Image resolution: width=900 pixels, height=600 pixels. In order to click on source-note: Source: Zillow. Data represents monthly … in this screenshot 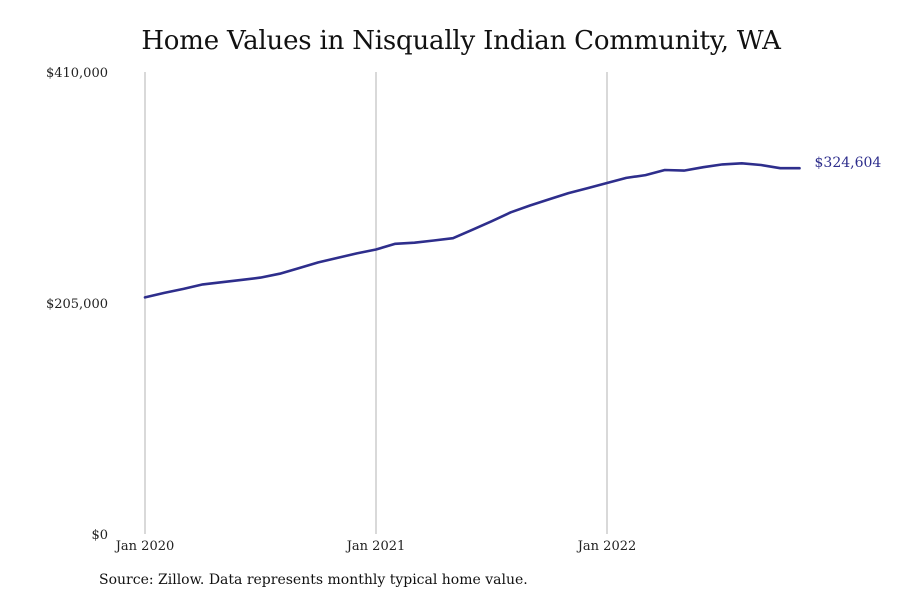, I will do `click(313, 580)`.